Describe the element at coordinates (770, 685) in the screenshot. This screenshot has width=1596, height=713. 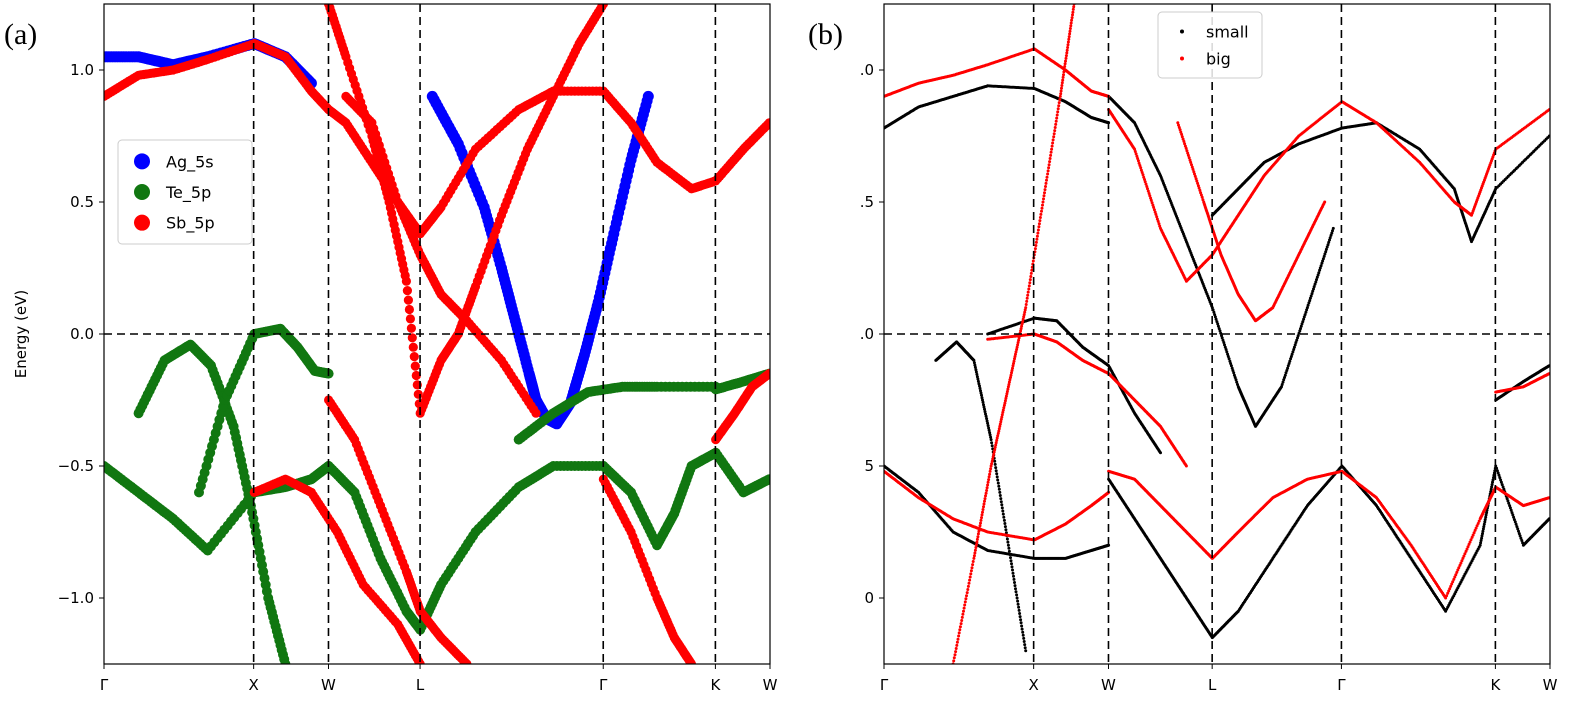
I see `x-tick-label: W` at that location.